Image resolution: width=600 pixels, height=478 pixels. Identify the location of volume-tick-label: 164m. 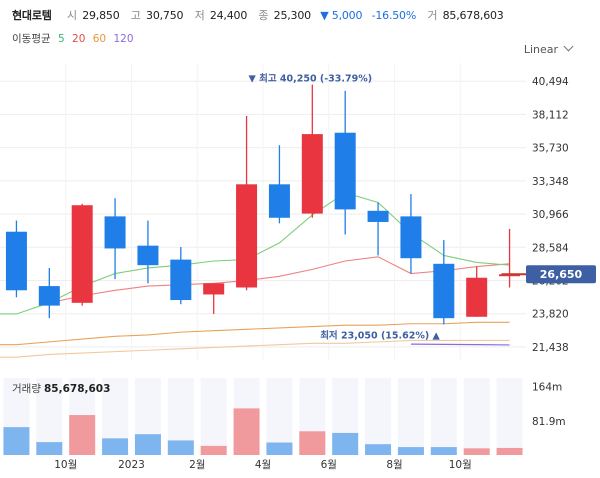
(547, 388).